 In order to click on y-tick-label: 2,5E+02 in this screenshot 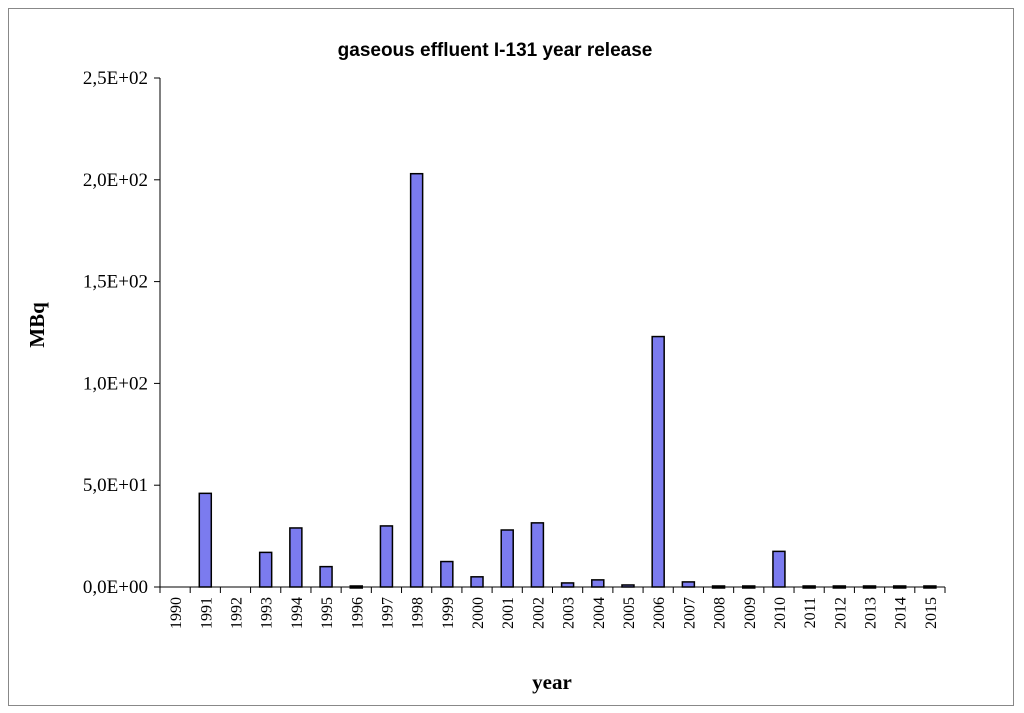, I will do `click(115, 78)`.